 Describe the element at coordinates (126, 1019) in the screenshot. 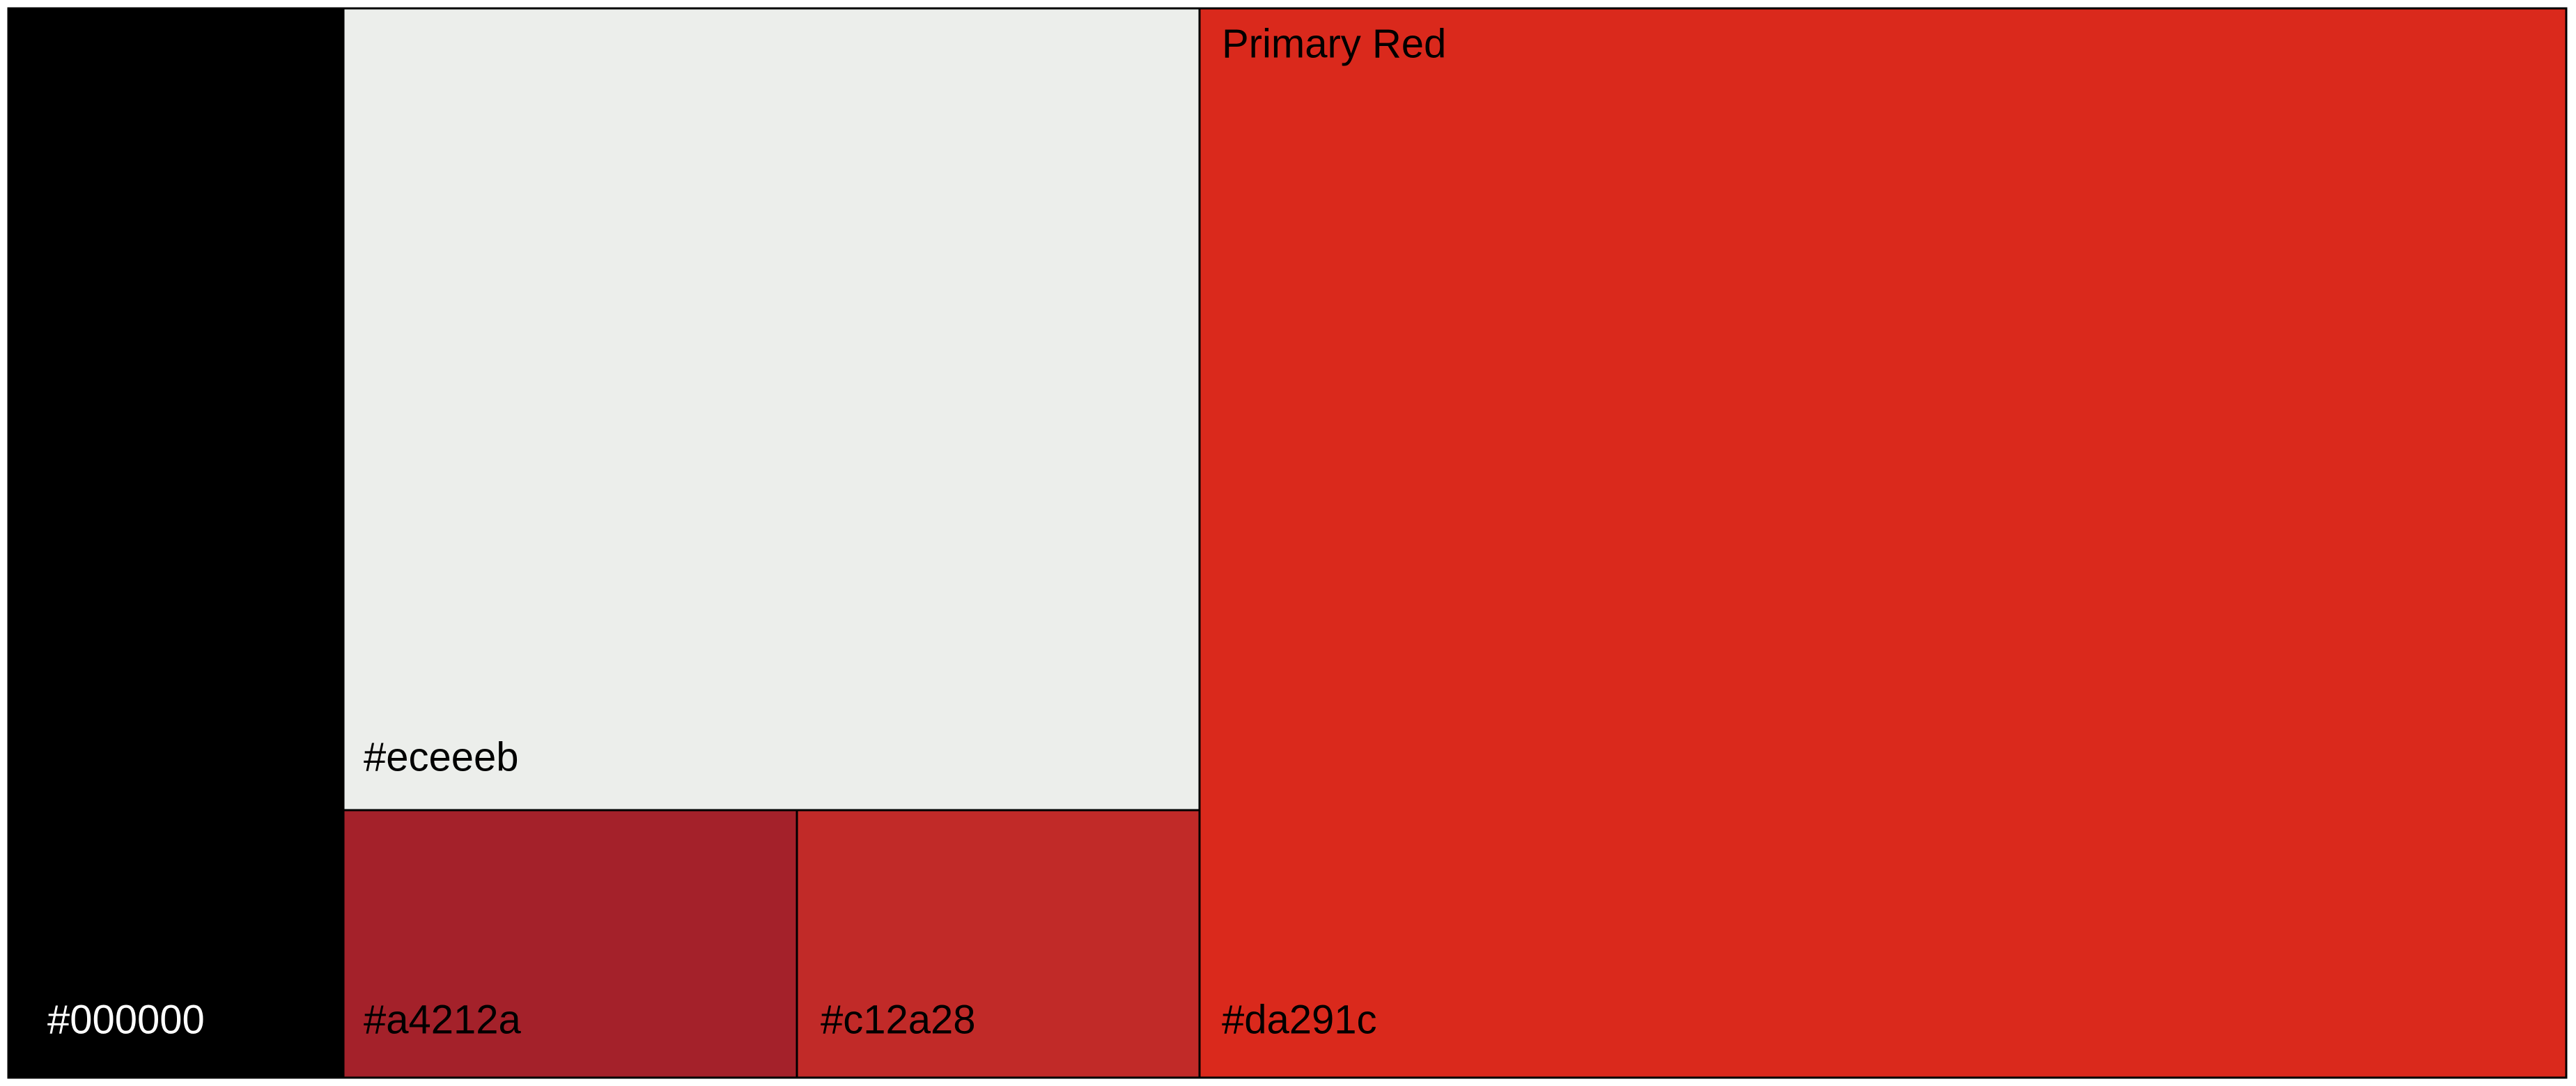

I see `swatch-label: #000000` at that location.